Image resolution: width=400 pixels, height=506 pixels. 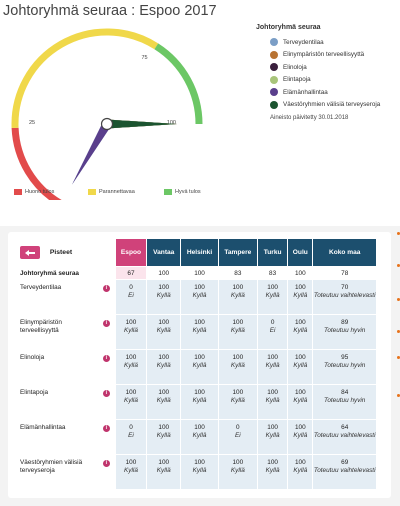 What do you see at coordinates (328, 42) in the screenshot?
I see `legend-item: Terveydentilaa` at bounding box center [328, 42].